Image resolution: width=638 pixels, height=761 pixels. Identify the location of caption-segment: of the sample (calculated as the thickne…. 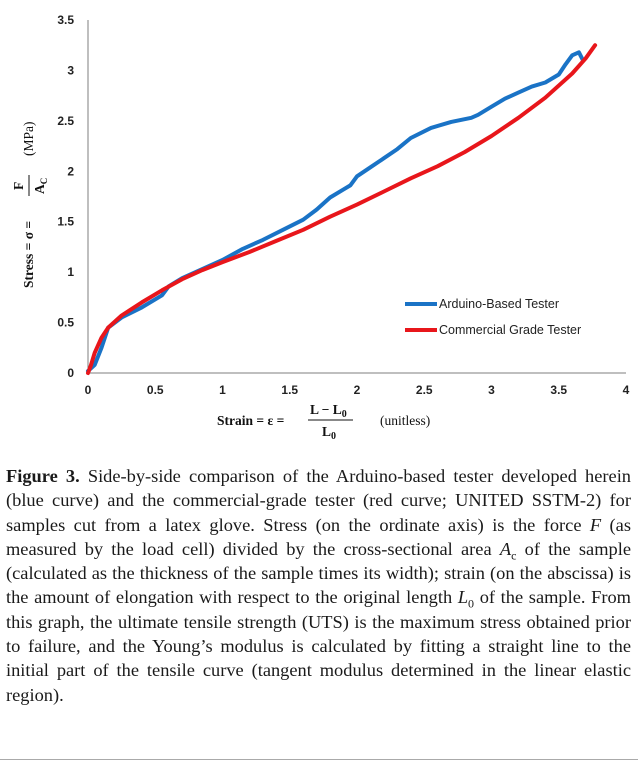
(318, 573).